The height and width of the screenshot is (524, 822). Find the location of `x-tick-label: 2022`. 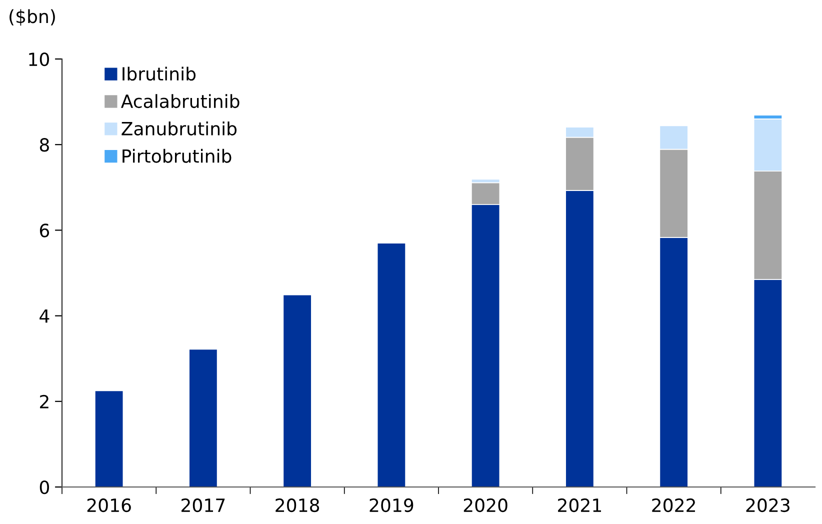

x-tick-label: 2022 is located at coordinates (673, 505).